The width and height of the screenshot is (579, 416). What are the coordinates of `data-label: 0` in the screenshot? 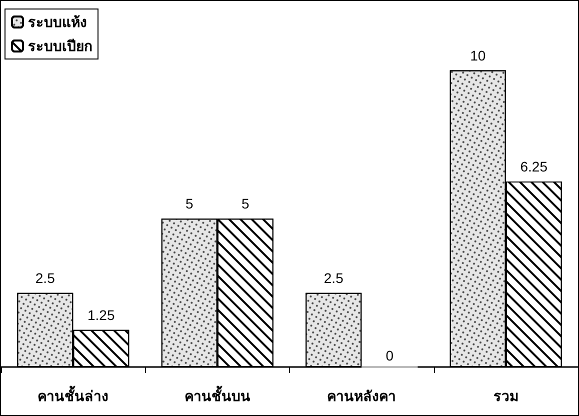 It's located at (390, 356).